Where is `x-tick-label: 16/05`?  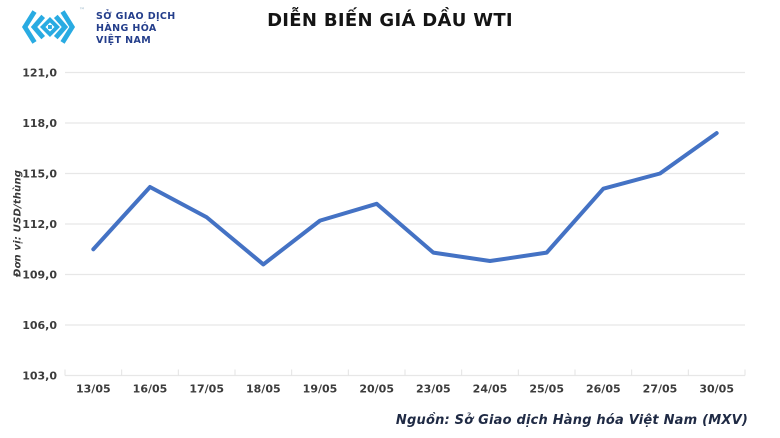
x-tick-label: 16/05 is located at coordinates (150, 389).